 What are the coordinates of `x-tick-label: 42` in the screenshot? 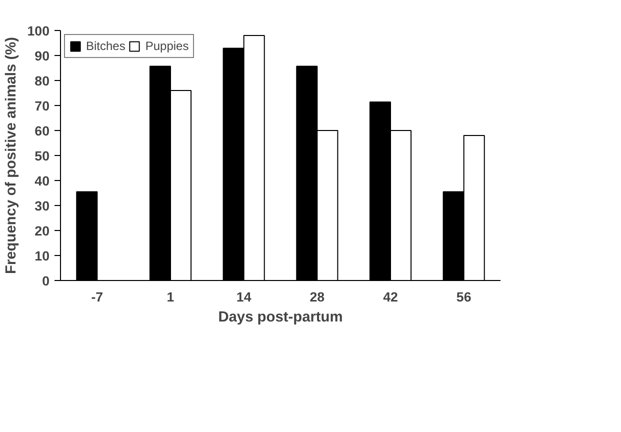 It's located at (390, 297).